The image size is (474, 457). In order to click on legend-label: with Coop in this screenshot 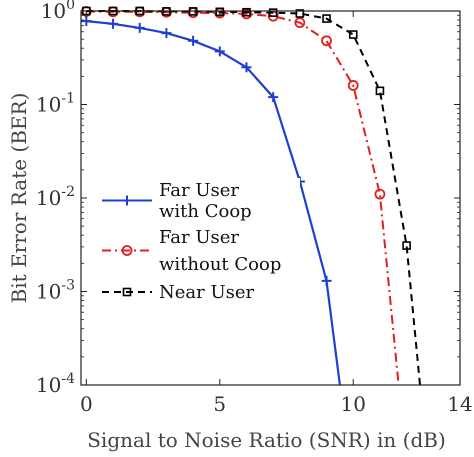, I will do `click(205, 211)`.